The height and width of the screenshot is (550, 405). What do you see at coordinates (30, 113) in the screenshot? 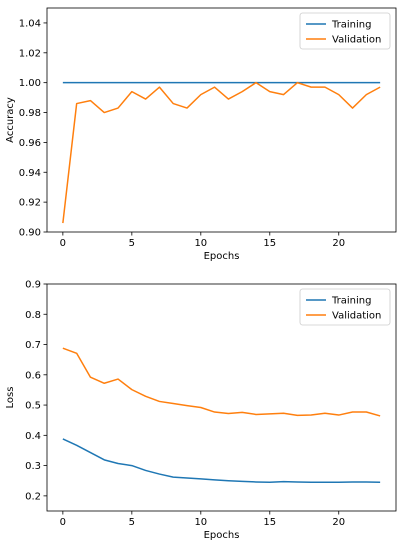
I see `accuracy-y-tick-label: 0.98` at bounding box center [30, 113].